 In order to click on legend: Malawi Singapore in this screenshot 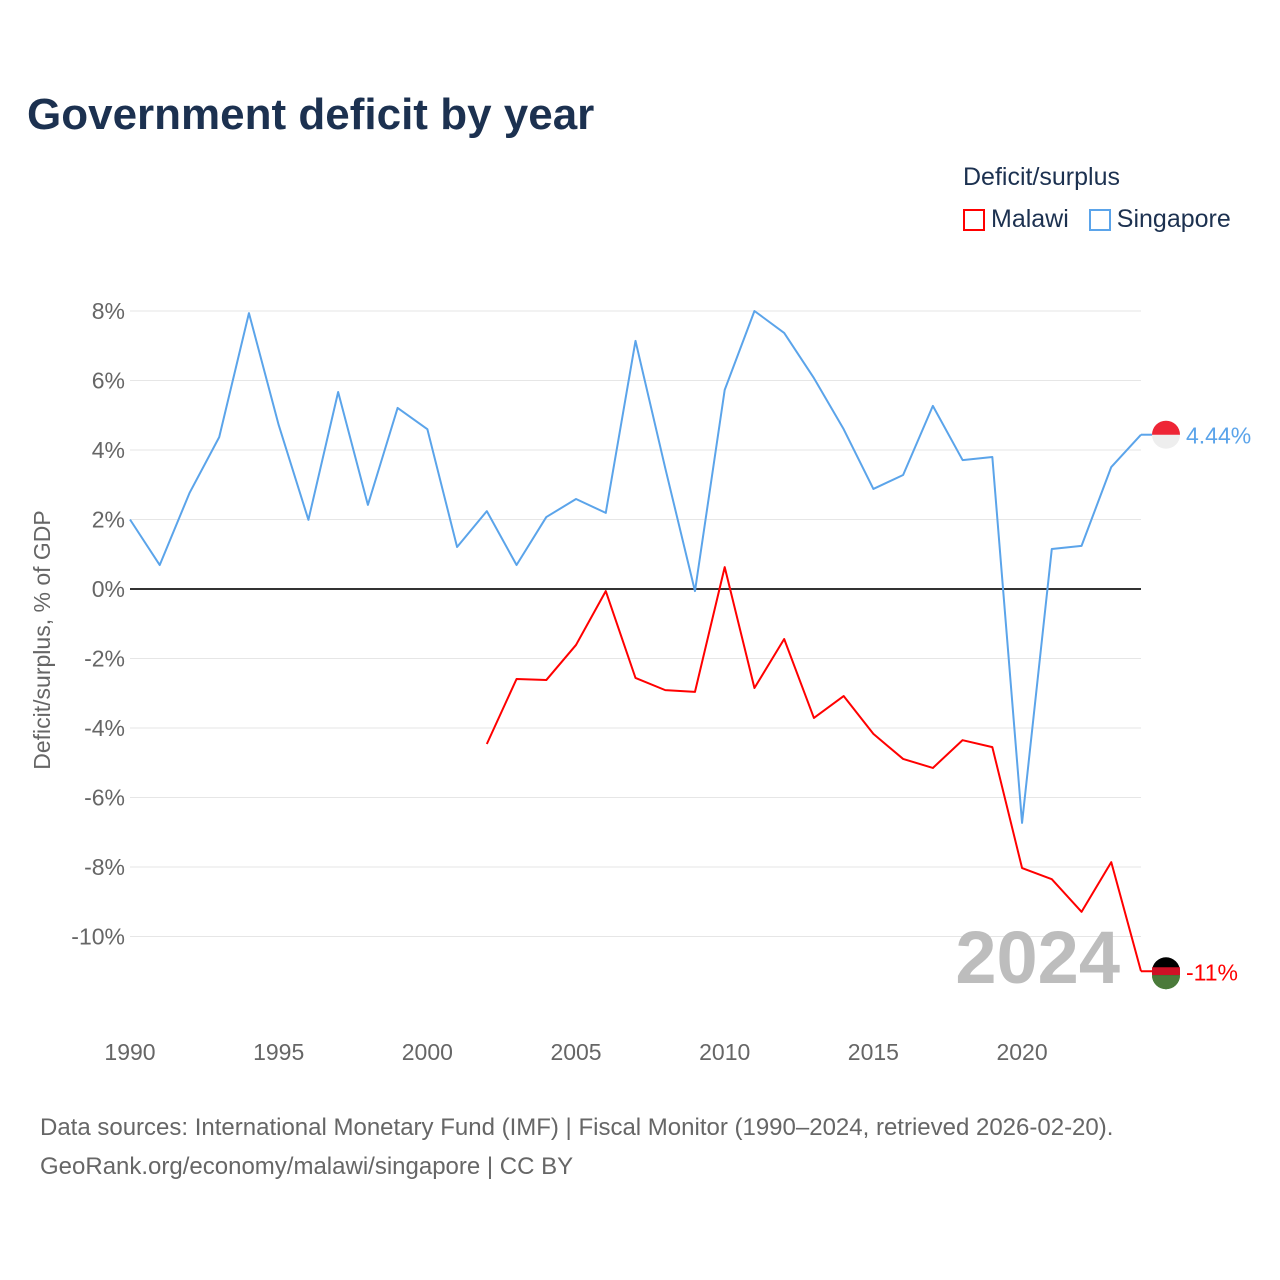, I will do `click(1097, 219)`.